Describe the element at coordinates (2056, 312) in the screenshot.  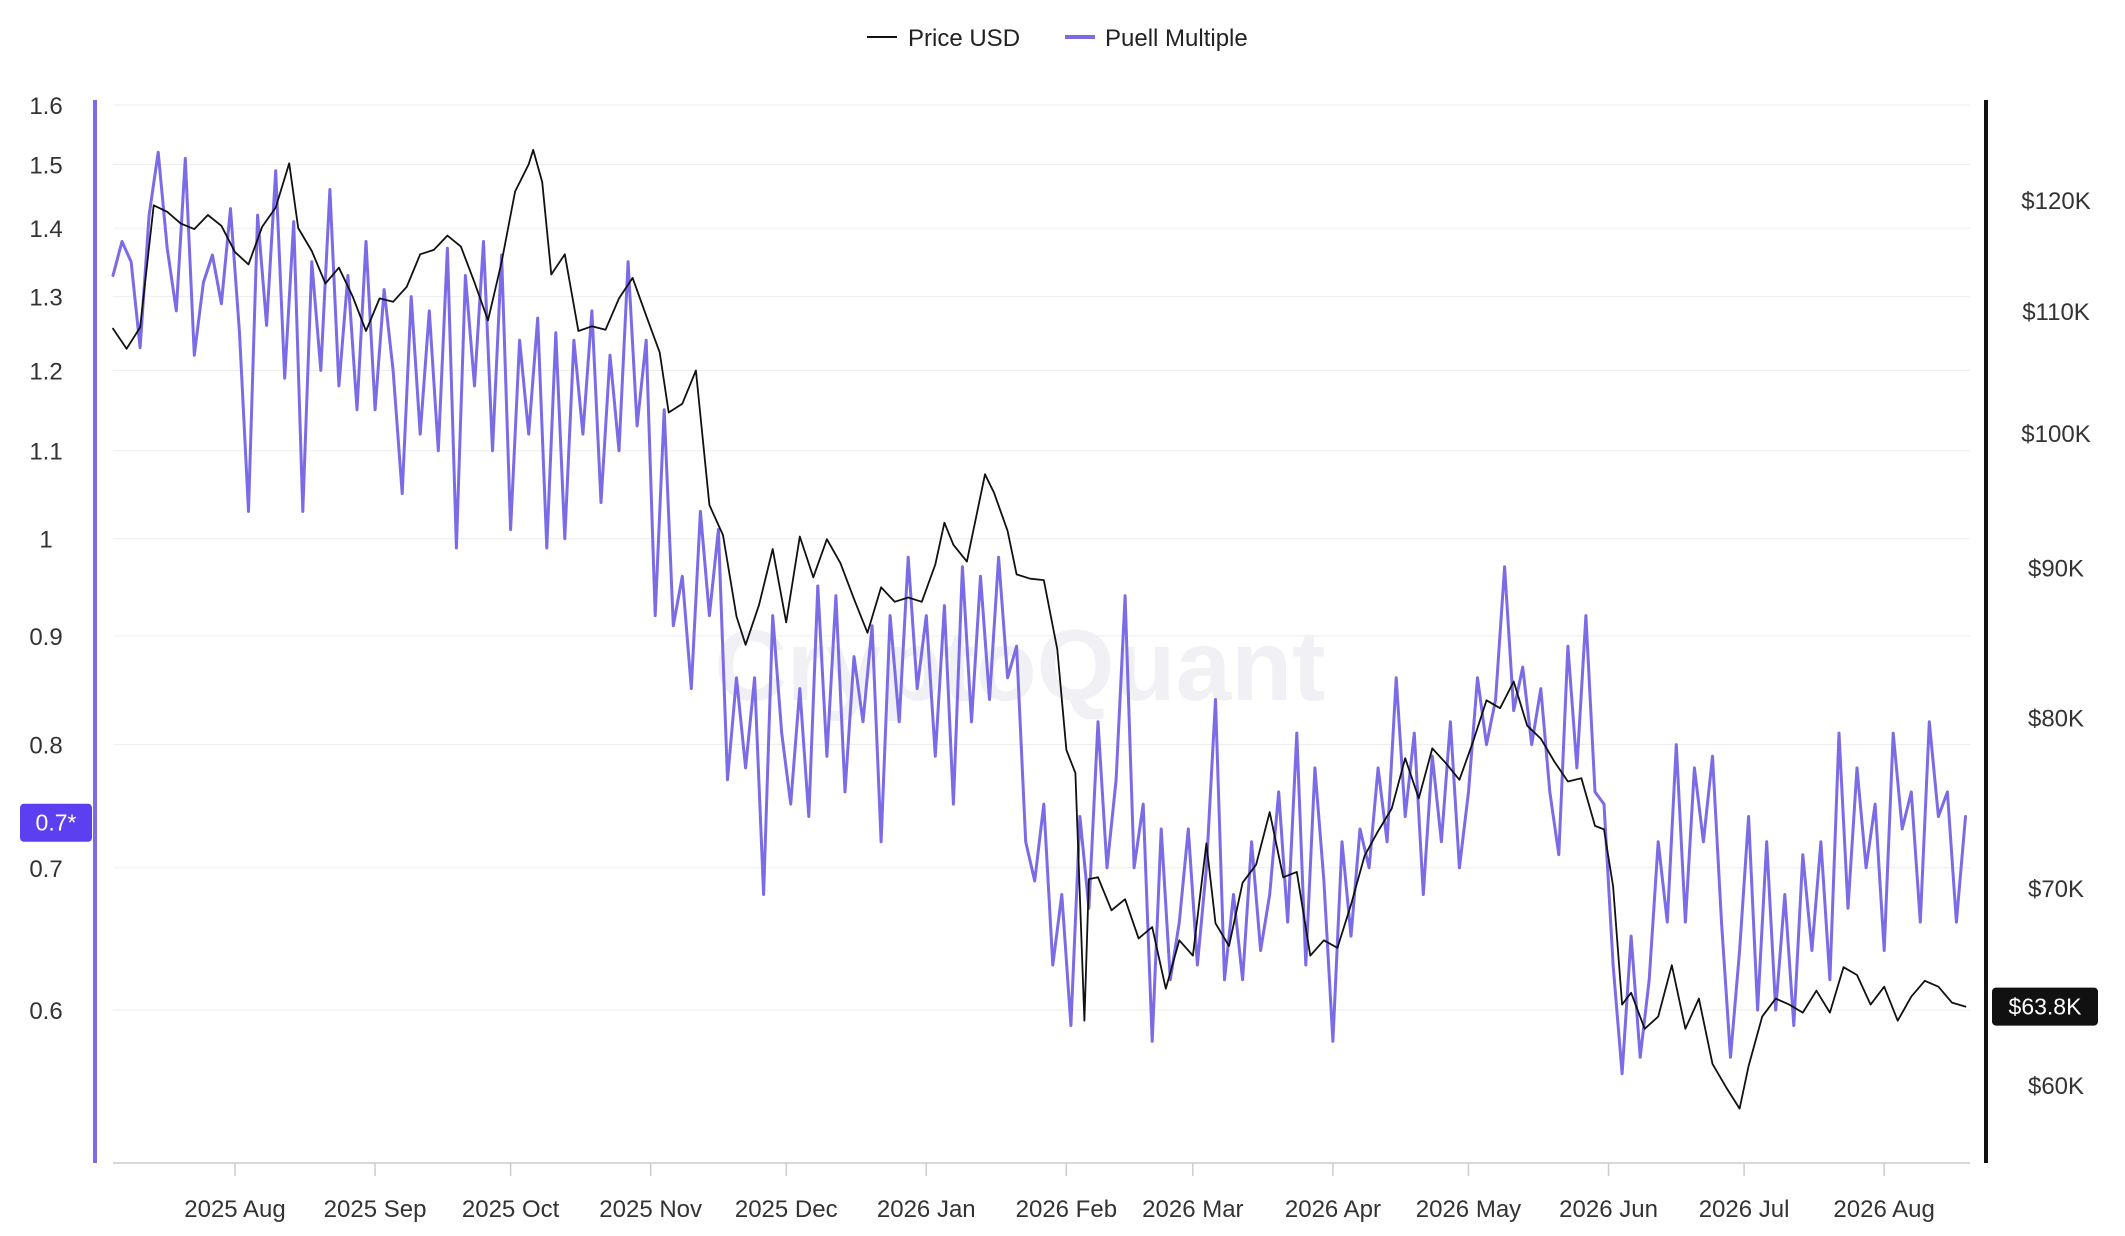
I see `y-right-tick-label: $110K` at that location.